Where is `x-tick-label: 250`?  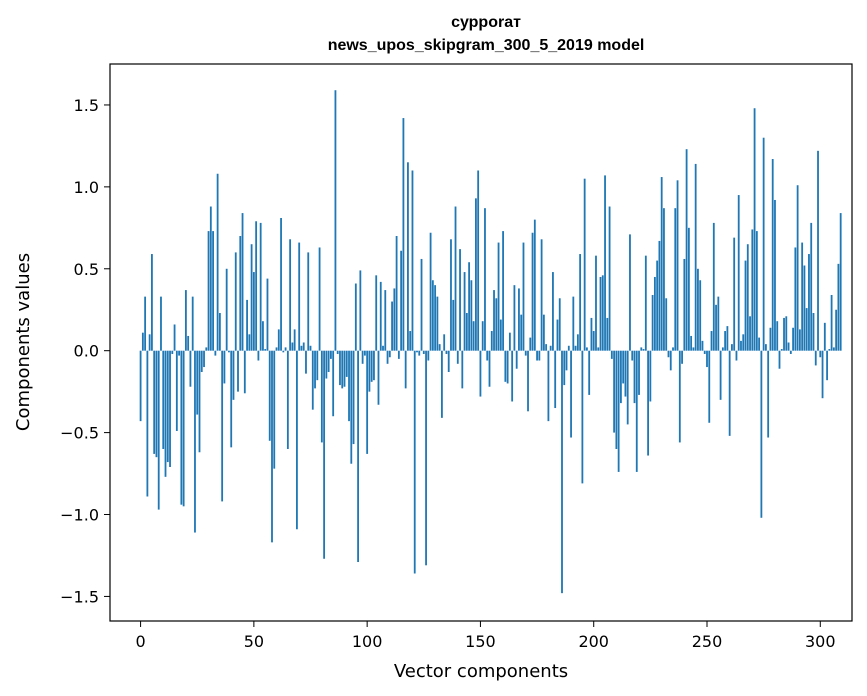 x-tick-label: 250 is located at coordinates (707, 641).